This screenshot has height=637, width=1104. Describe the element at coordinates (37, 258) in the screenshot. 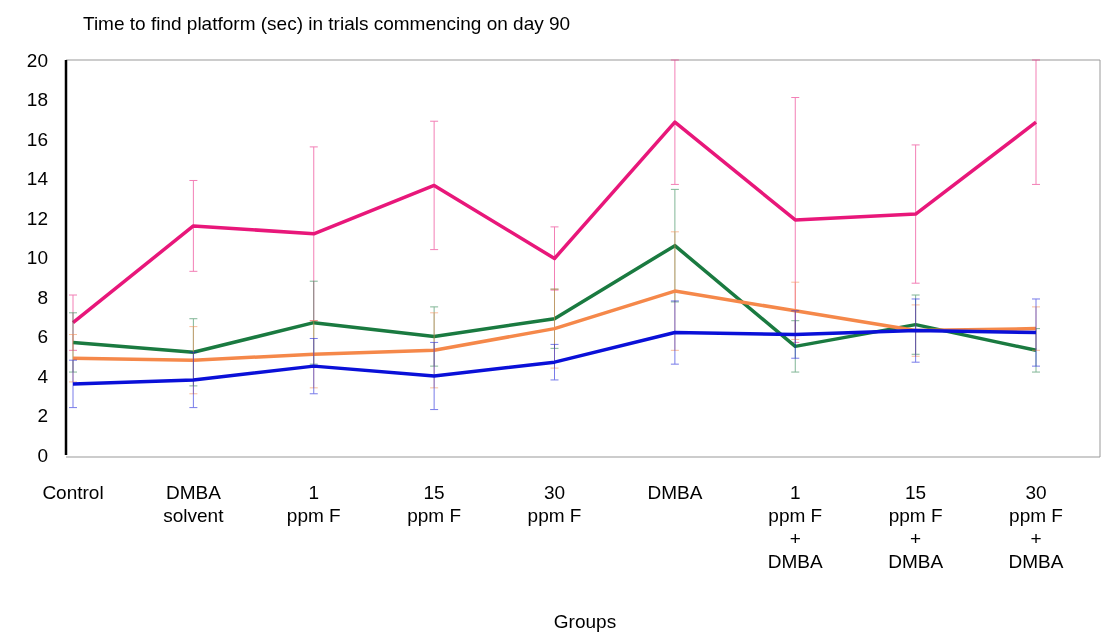

I see `y-tick-label: 10` at that location.